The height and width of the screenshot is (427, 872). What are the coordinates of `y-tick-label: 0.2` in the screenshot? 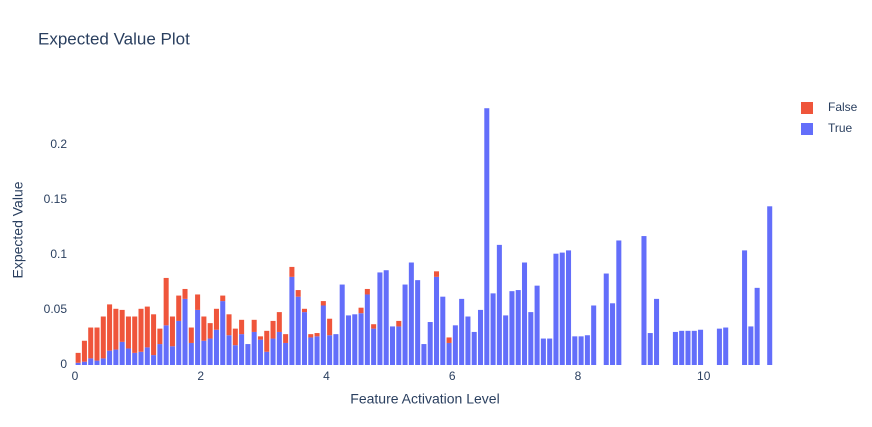 It's located at (58, 144).